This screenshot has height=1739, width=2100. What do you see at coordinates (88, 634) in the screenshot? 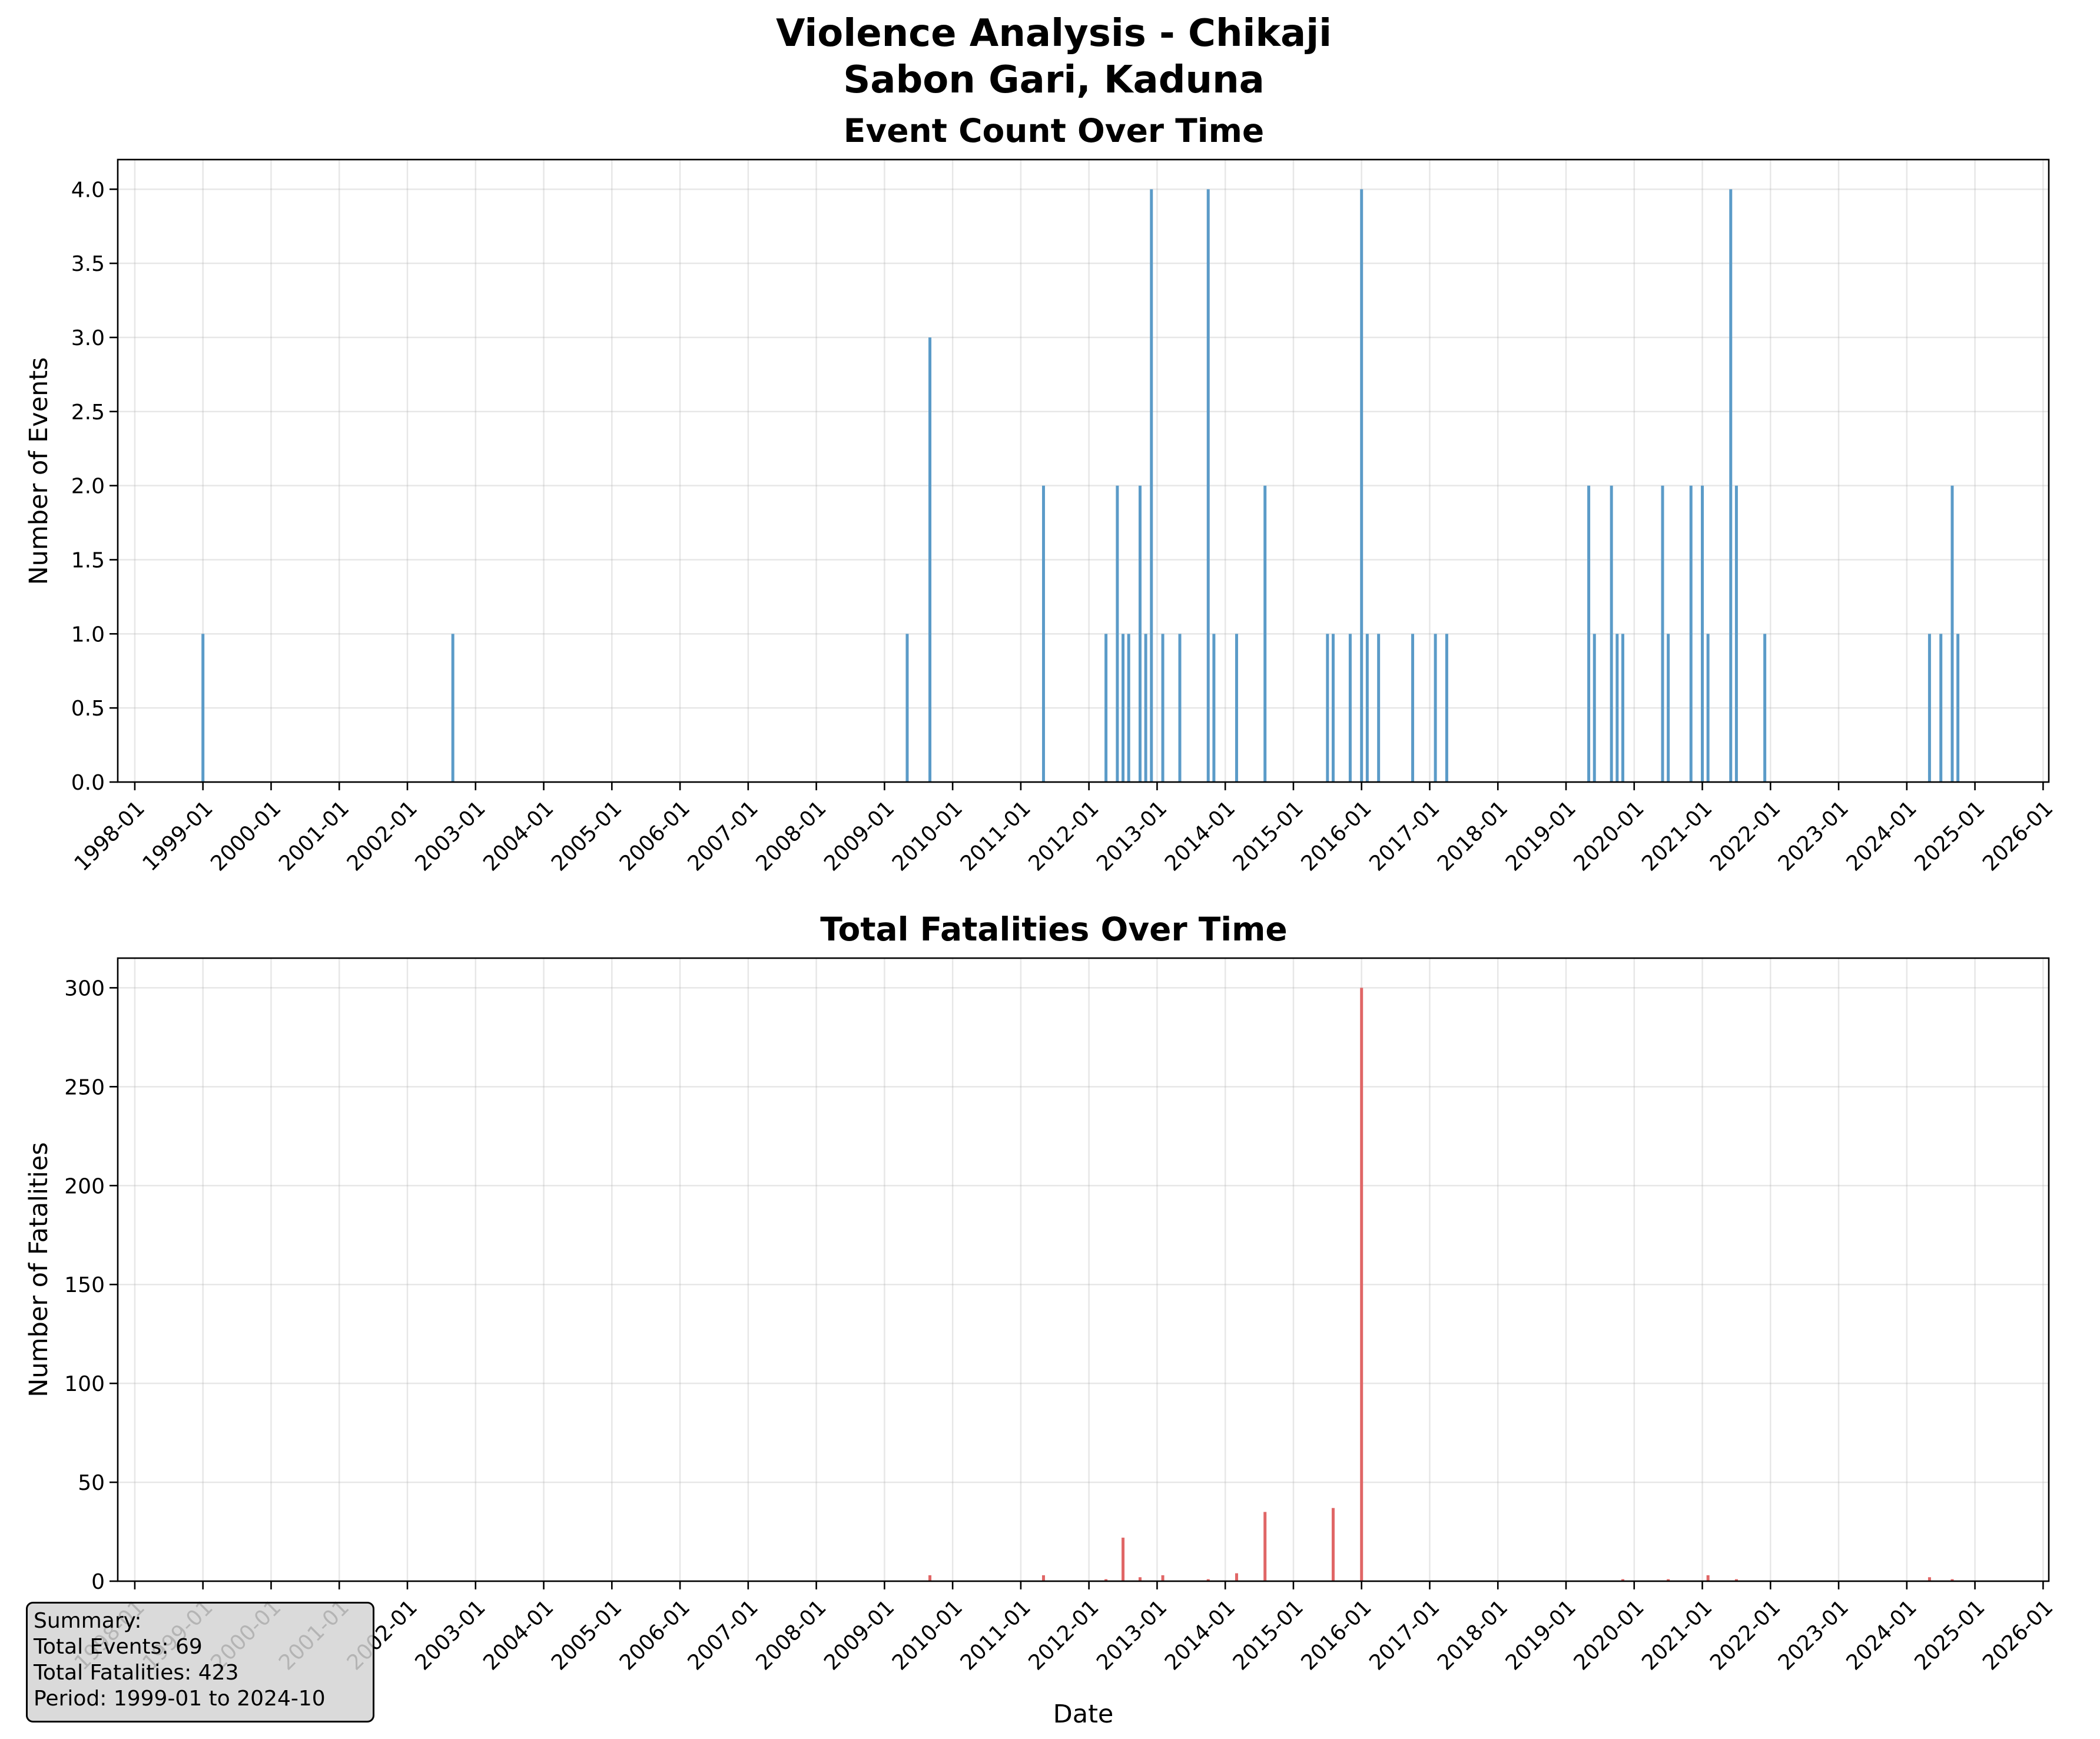
I see `y-tick-label: 1.0` at bounding box center [88, 634].